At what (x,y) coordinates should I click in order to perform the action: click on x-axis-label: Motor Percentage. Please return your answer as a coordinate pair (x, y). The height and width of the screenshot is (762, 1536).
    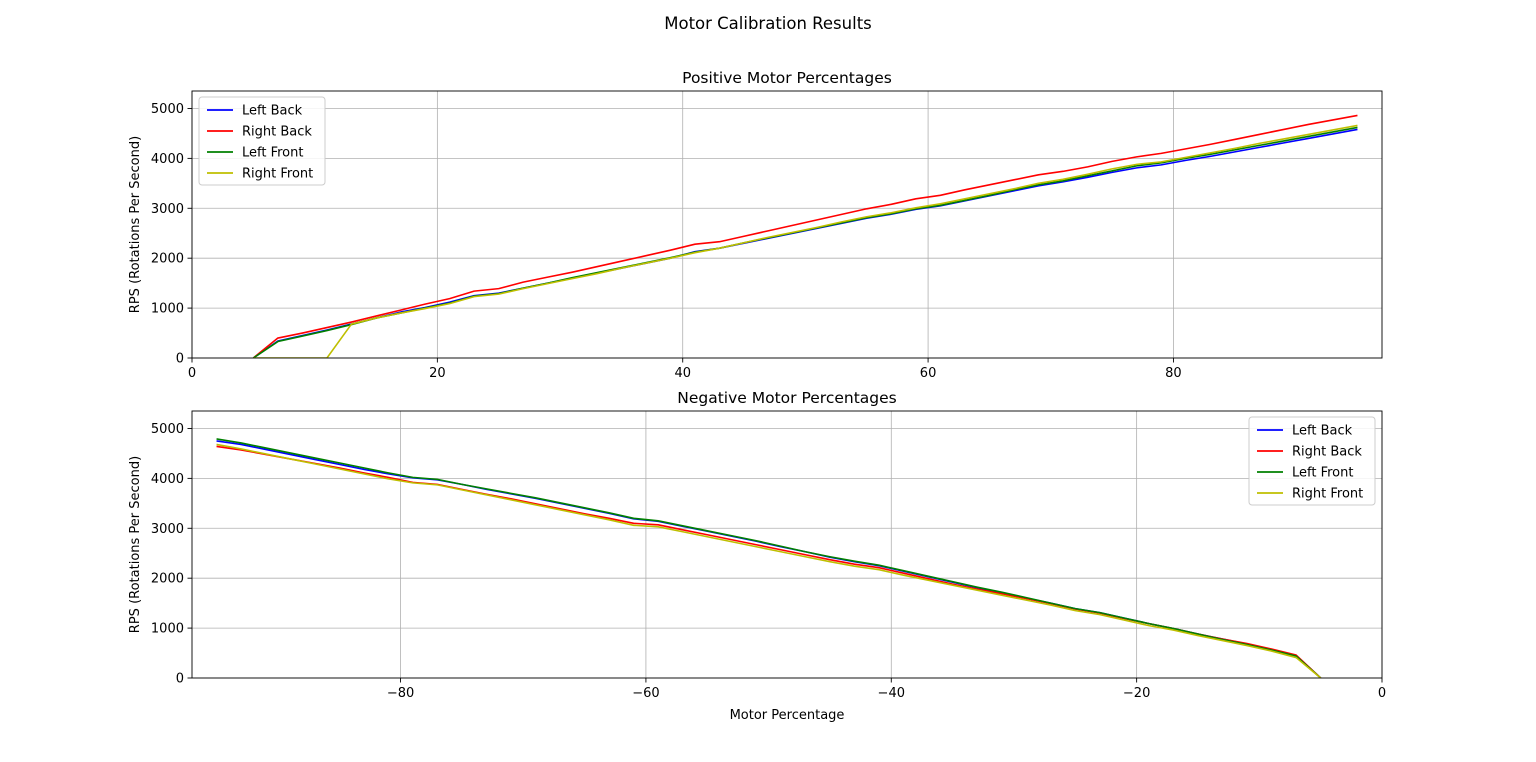
    Looking at the image, I should click on (787, 715).